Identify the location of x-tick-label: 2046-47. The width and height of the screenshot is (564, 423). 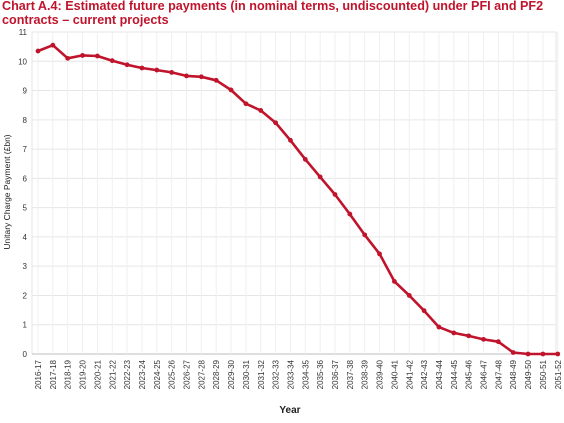
(484, 374).